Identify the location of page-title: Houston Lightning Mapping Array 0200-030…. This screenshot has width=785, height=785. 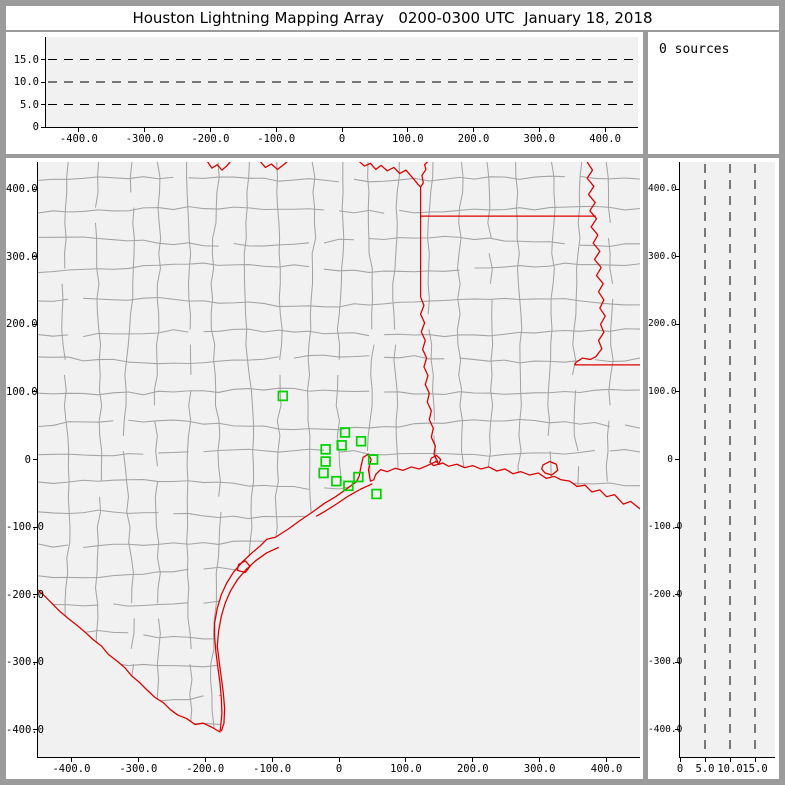
(392, 18).